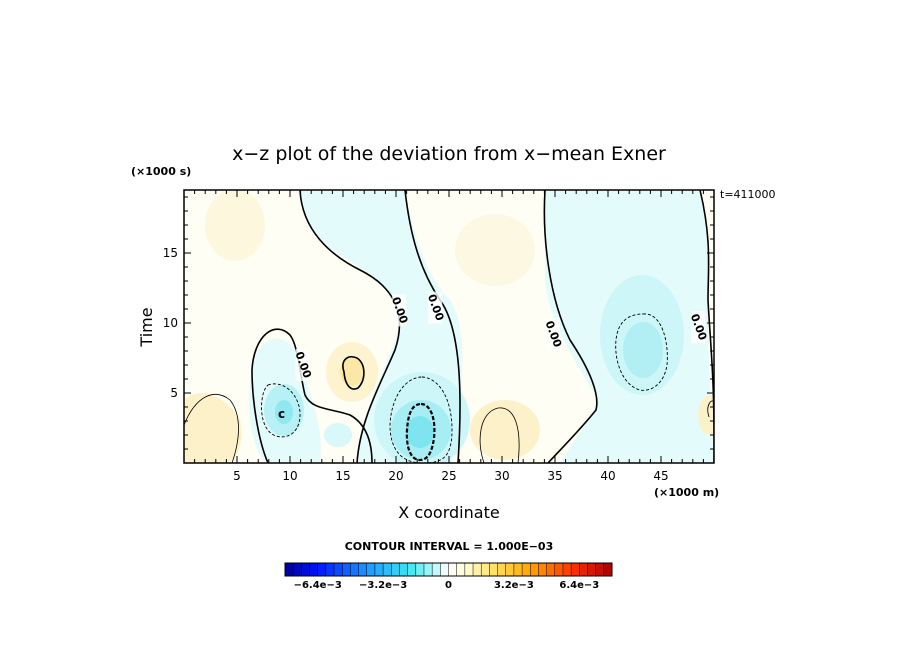  I want to click on x-tick-label: 15, so click(342, 476).